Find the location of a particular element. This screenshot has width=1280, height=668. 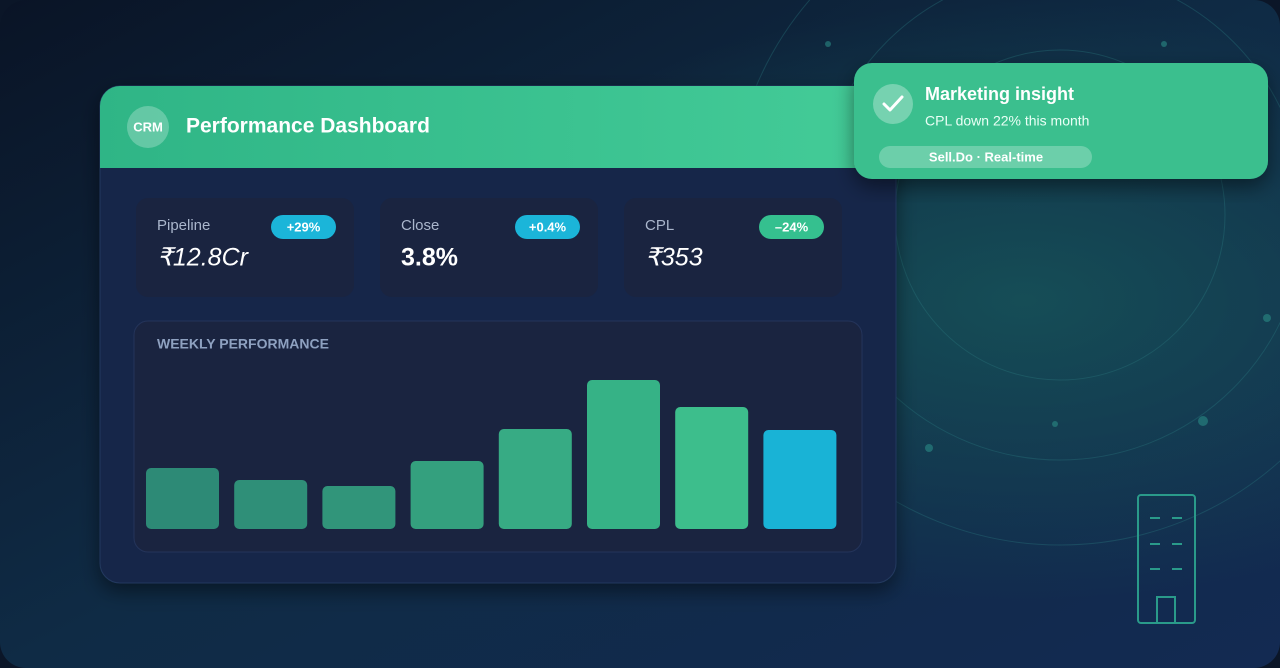

check-icon is located at coordinates (893, 103).